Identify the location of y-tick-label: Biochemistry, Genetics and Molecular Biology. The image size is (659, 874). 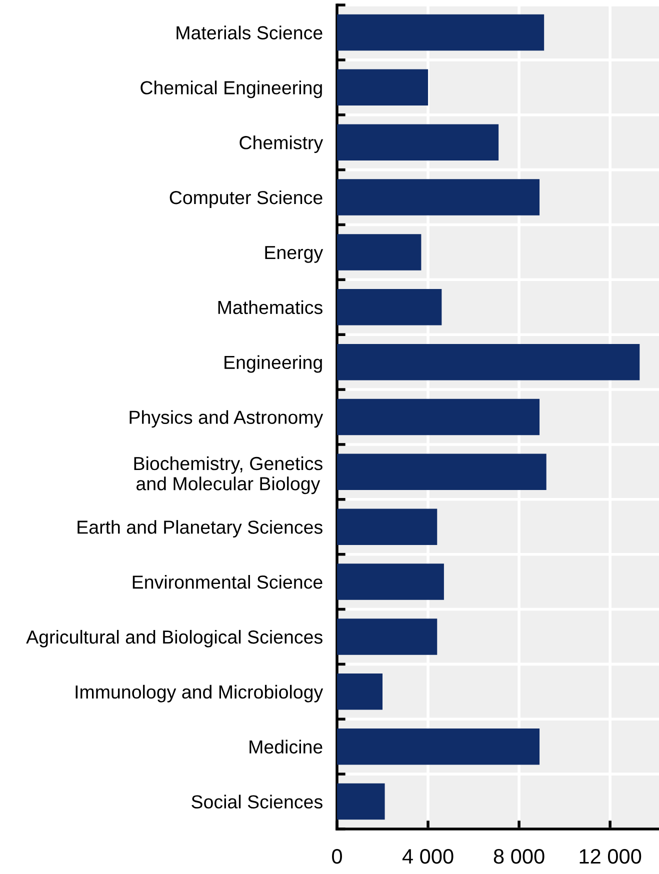
(228, 475).